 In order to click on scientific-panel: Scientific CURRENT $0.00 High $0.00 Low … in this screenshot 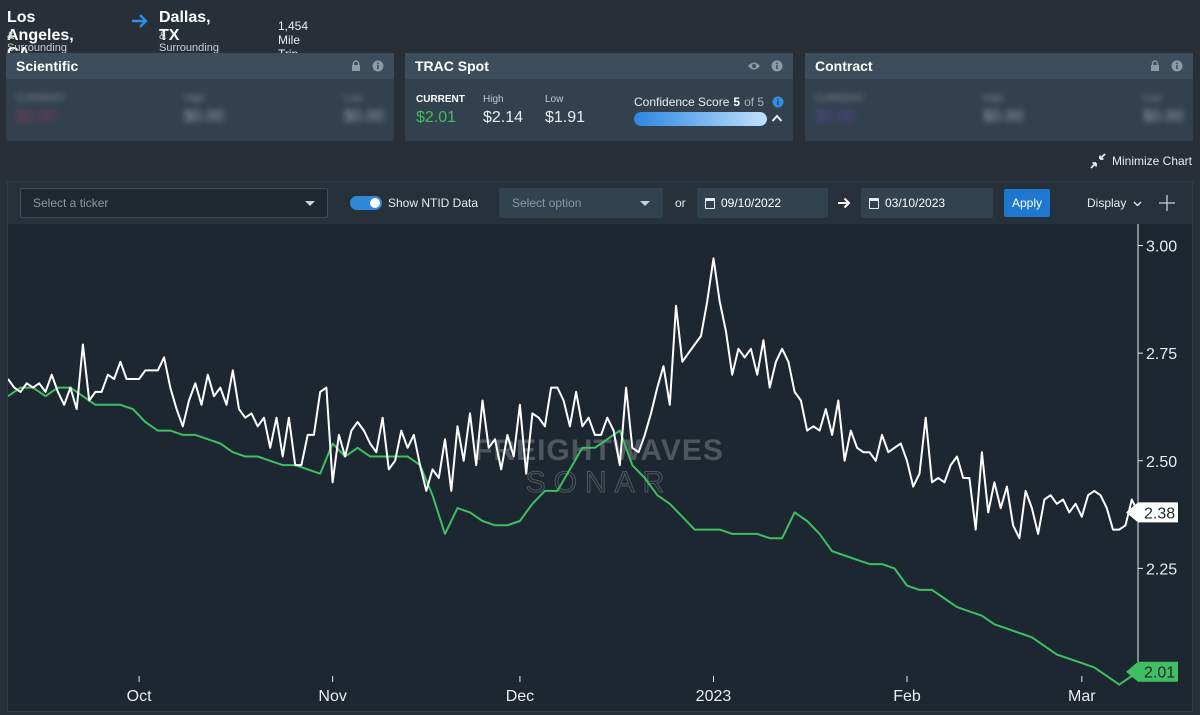, I will do `click(200, 97)`.